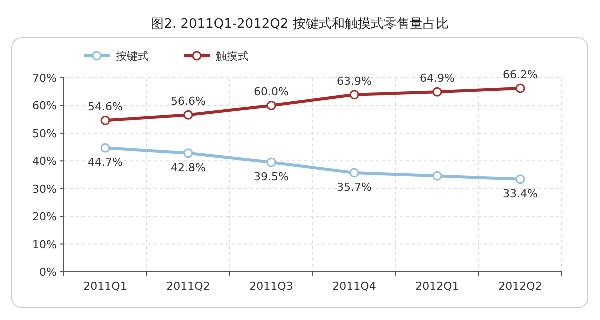 The width and height of the screenshot is (600, 320). Describe the element at coordinates (438, 286) in the screenshot. I see `x-tick-label: 2012Q1` at that location.